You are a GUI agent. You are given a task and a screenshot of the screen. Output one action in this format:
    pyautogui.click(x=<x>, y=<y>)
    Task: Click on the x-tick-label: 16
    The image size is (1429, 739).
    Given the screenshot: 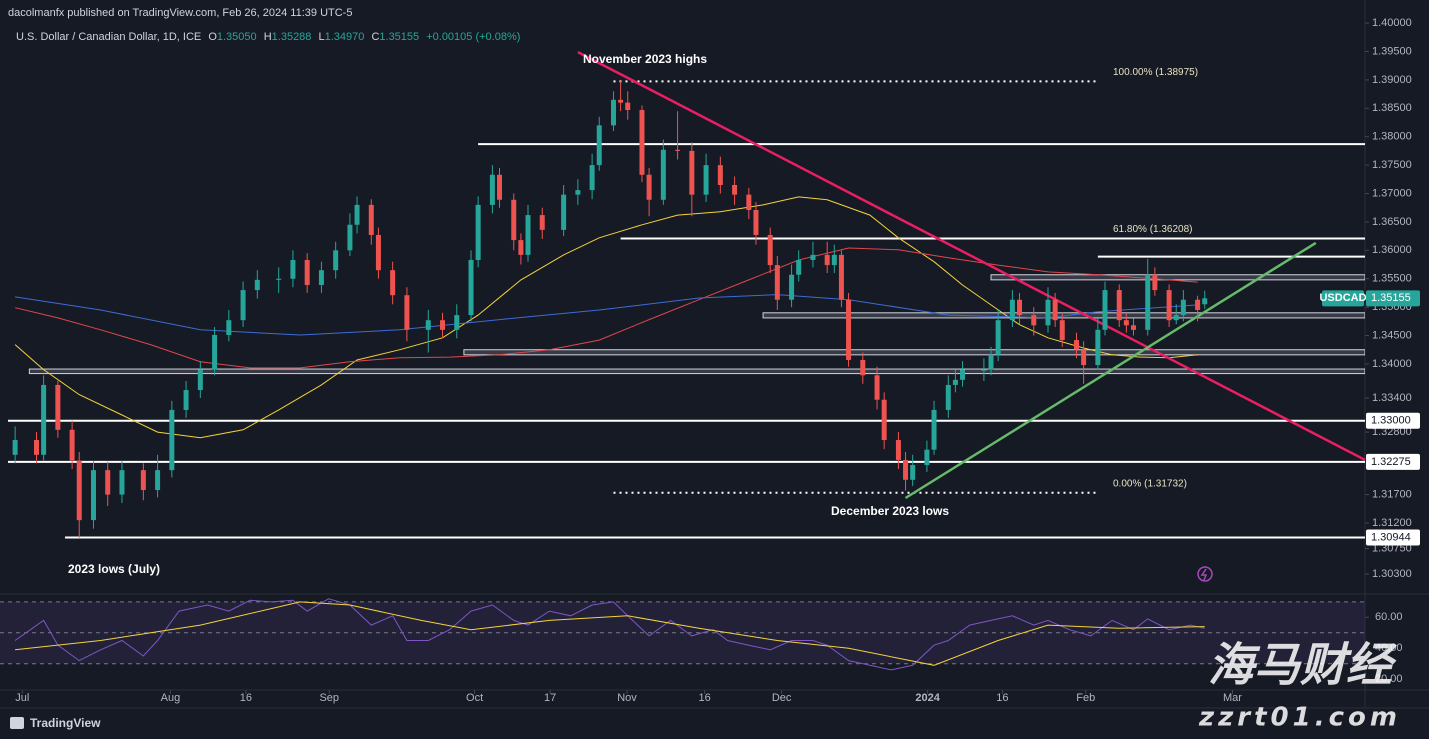 What is the action you would take?
    pyautogui.click(x=1002, y=698)
    